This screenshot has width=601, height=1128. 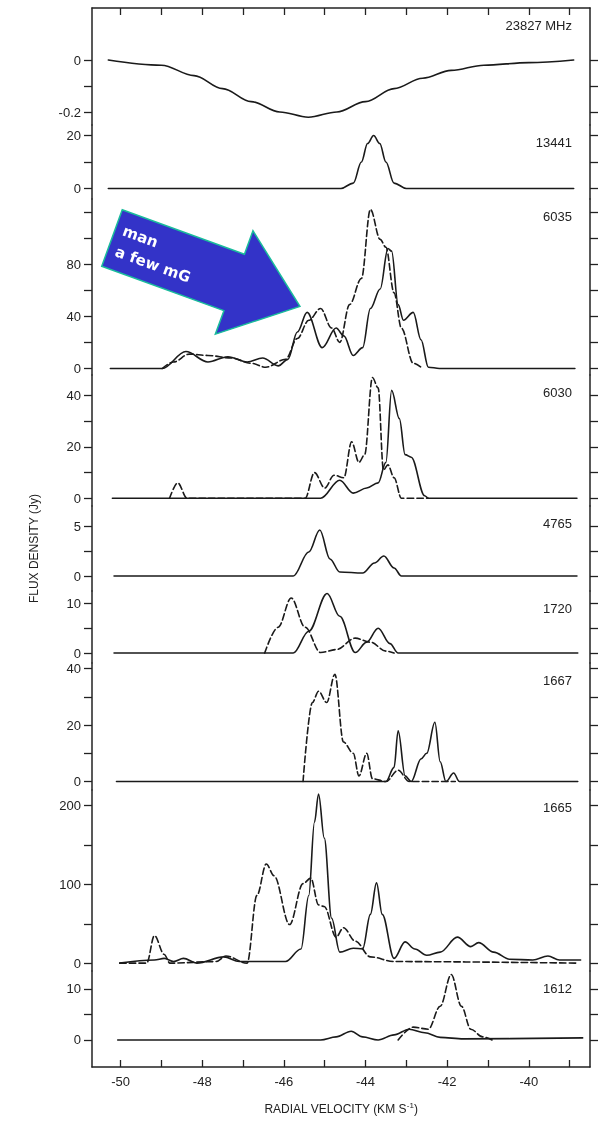 What do you see at coordinates (447, 1081) in the screenshot?
I see `x-tick-label: -42` at bounding box center [447, 1081].